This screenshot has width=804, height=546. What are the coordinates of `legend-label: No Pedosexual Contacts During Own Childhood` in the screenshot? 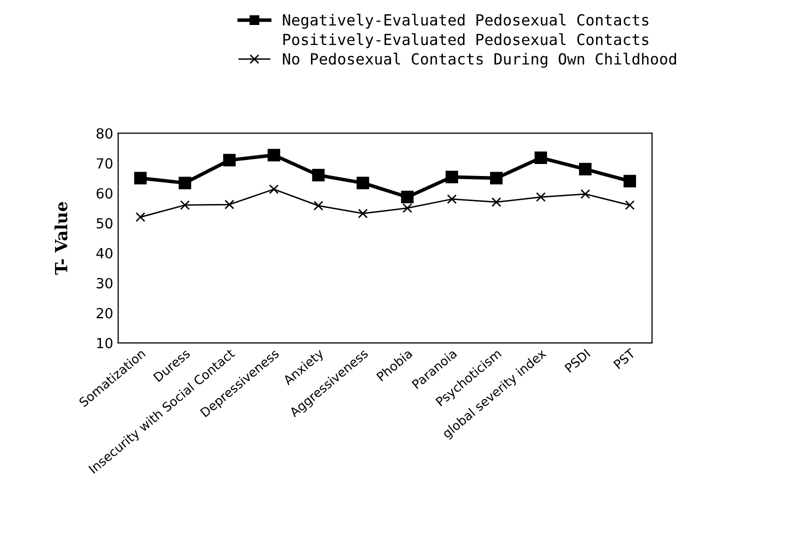 It's located at (479, 60).